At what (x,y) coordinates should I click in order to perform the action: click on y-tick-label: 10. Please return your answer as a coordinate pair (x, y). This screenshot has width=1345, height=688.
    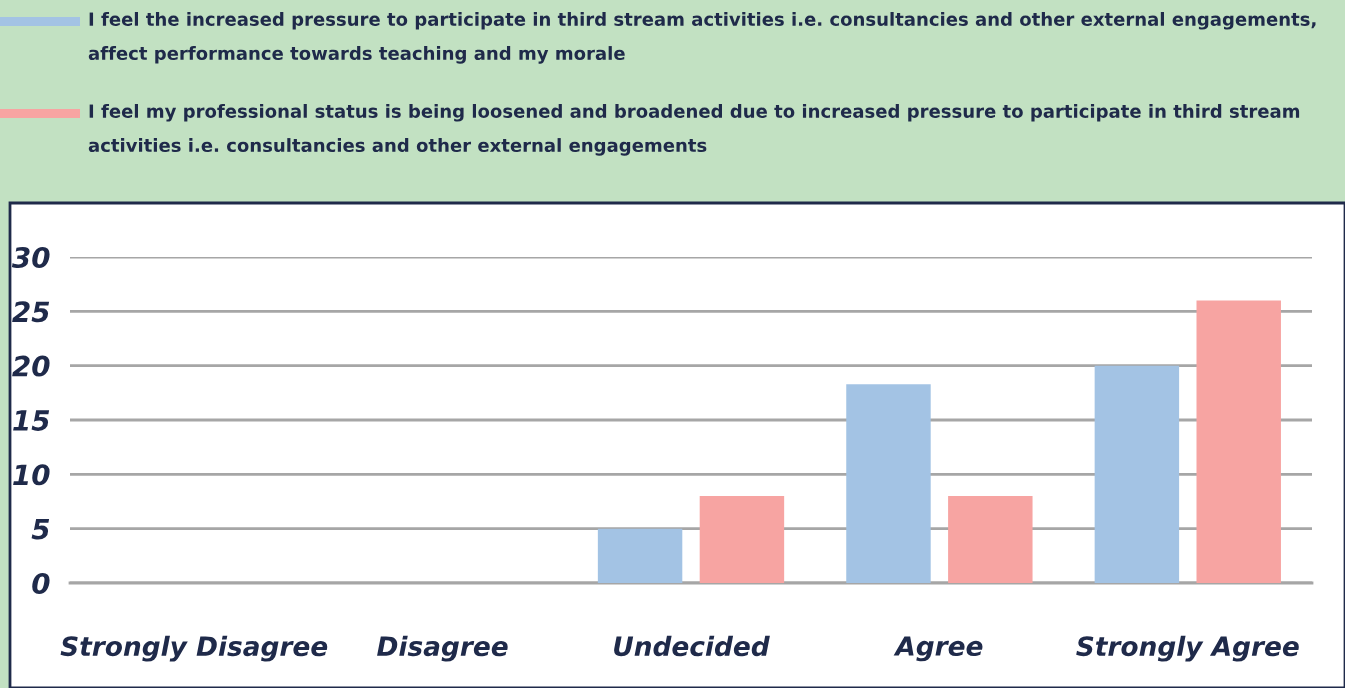
    Looking at the image, I should click on (31, 475).